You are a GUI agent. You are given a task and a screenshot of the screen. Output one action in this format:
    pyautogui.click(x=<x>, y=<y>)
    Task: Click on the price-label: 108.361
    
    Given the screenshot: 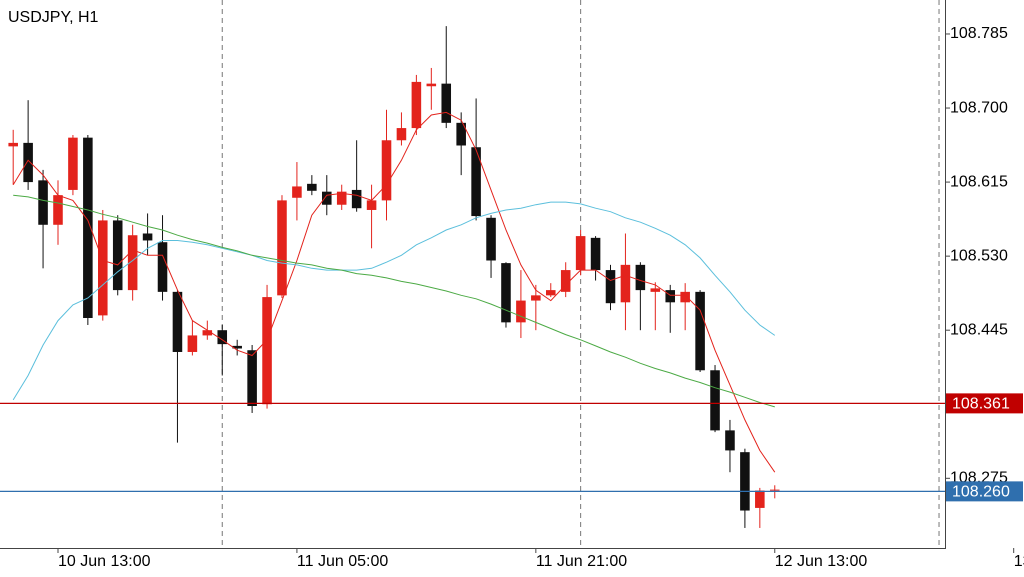 What is the action you would take?
    pyautogui.click(x=981, y=404)
    